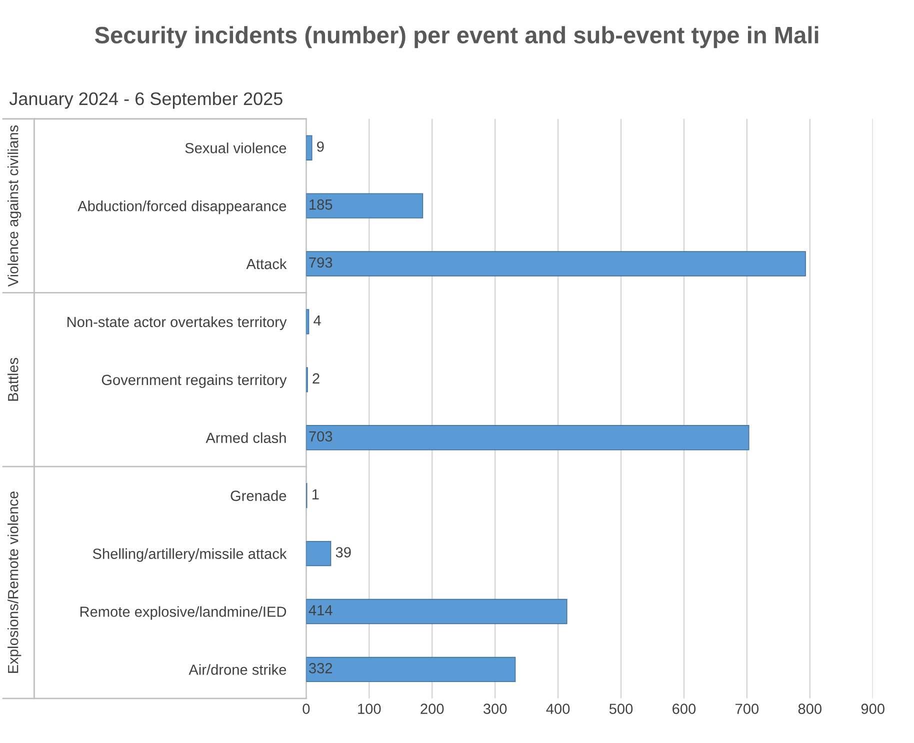 The image size is (914, 743). I want to click on data-label: 4, so click(317, 320).